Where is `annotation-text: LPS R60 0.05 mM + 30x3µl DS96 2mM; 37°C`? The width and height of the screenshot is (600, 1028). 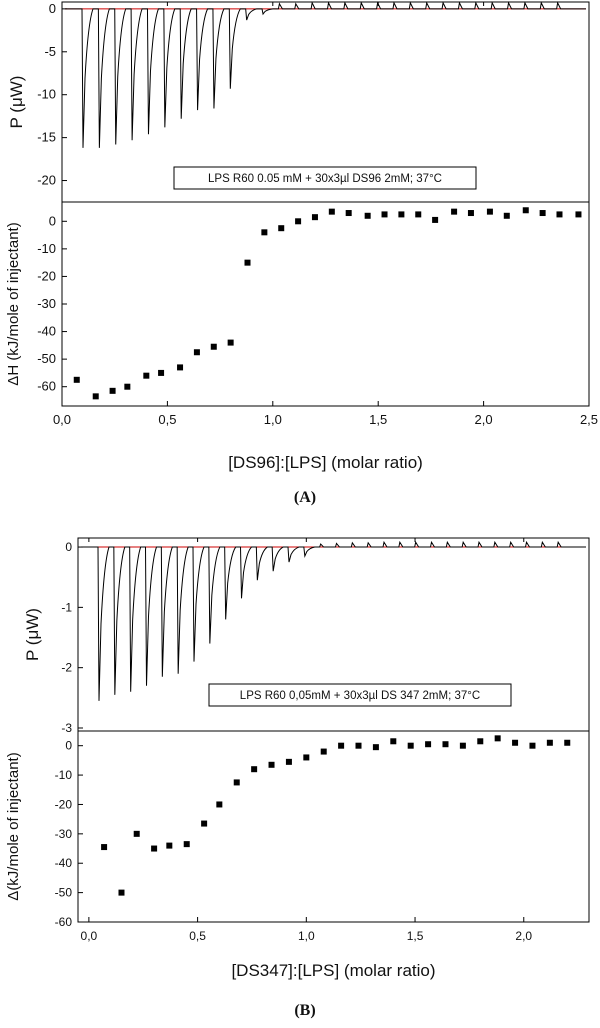
annotation-text: LPS R60 0.05 mM + 30x3µl DS96 2mM; 37°C is located at coordinates (325, 179).